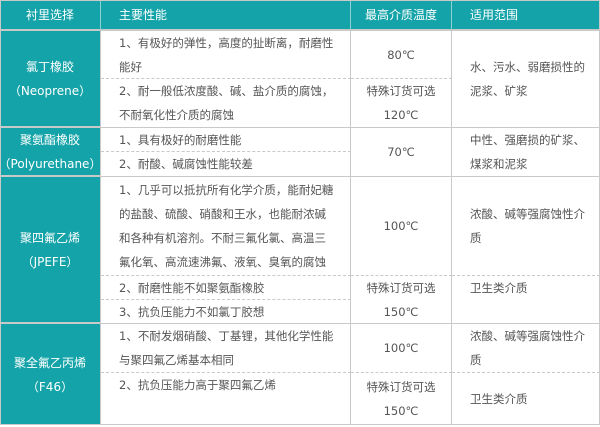 Image resolution: width=600 pixels, height=427 pixels. What do you see at coordinates (50, 250) in the screenshot?
I see `lining-ptfe: 聚四氟乙烯 （JPEFE）` at bounding box center [50, 250].